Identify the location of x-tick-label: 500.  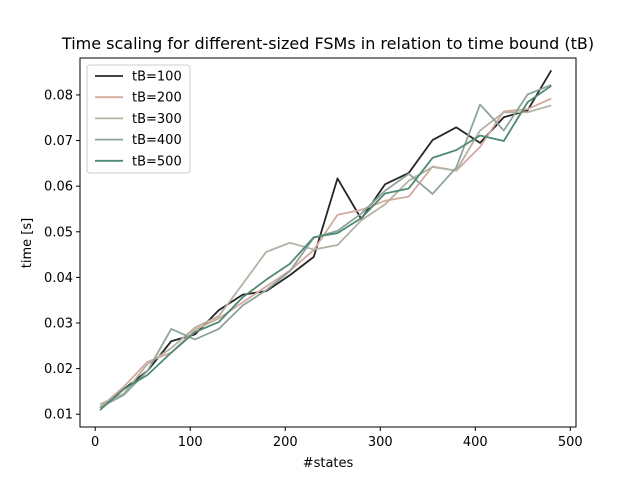
(570, 442).